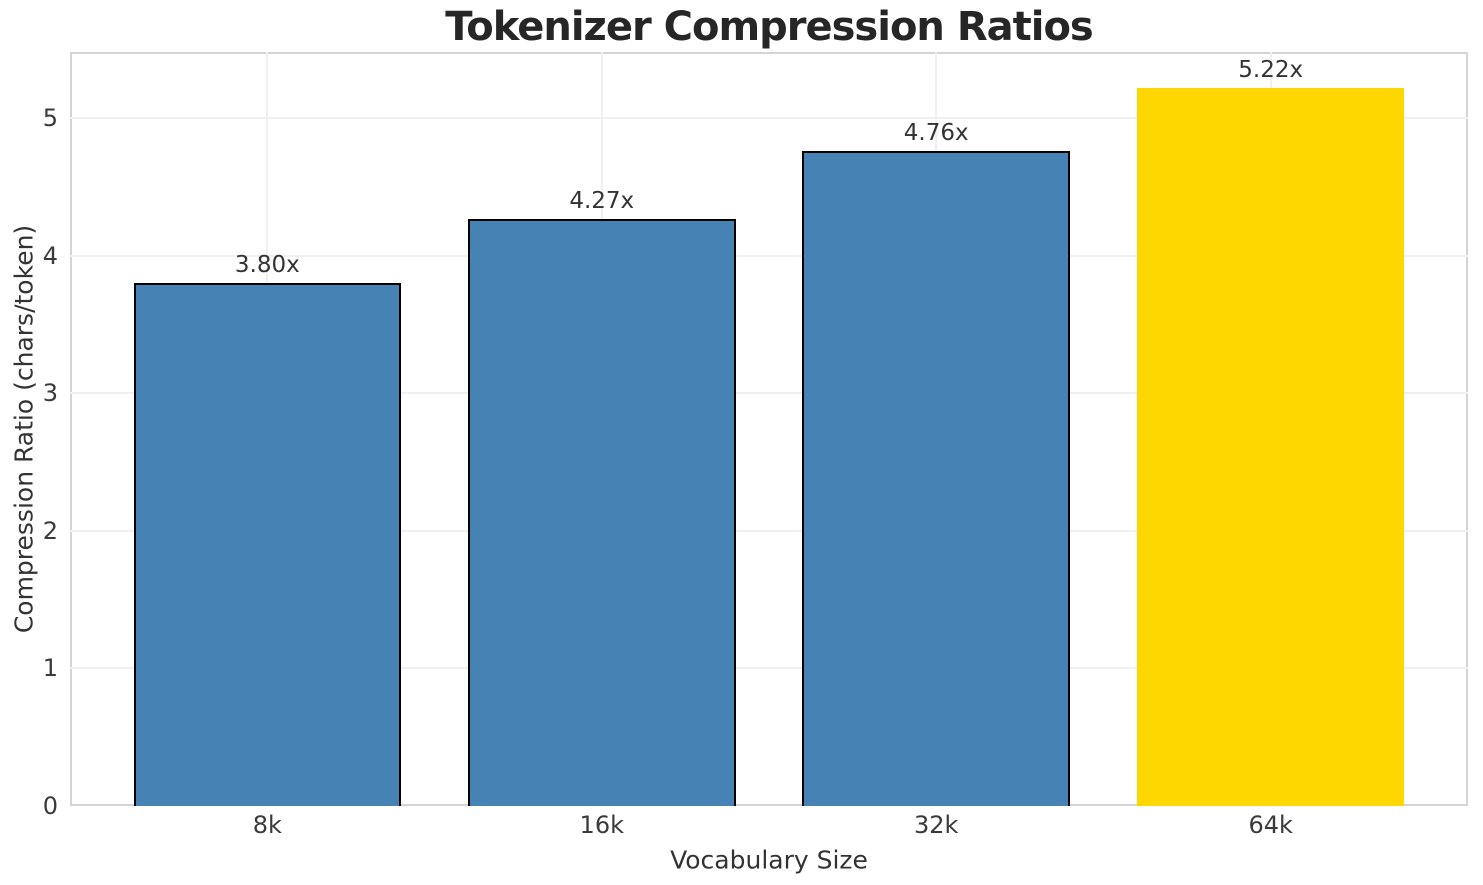 This screenshot has height=885, width=1483. What do you see at coordinates (936, 133) in the screenshot?
I see `bar-value-label: 4.76x` at bounding box center [936, 133].